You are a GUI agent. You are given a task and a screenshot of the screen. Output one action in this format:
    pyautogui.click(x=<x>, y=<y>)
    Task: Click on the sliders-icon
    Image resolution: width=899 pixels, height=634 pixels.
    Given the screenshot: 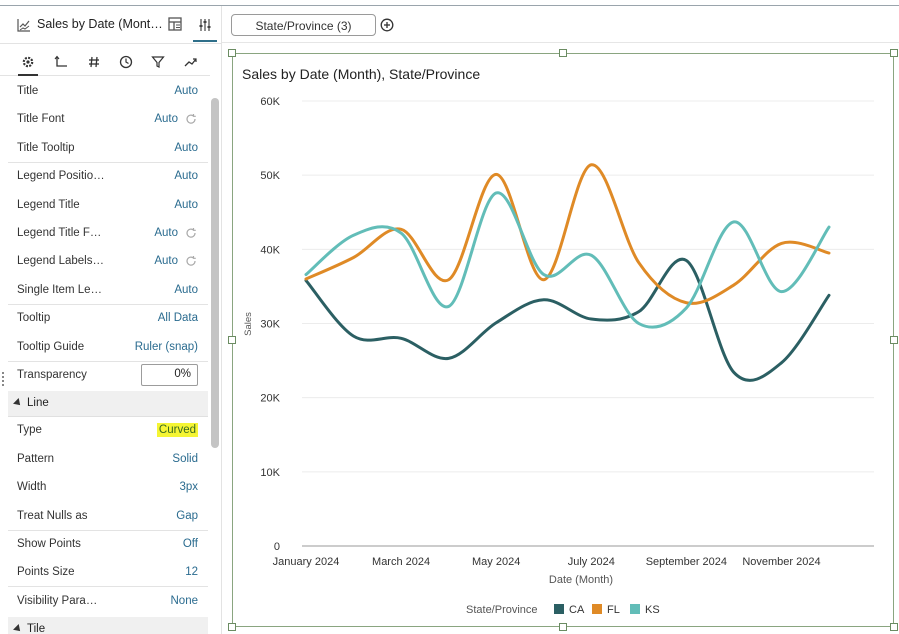 What is the action you would take?
    pyautogui.click(x=205, y=25)
    